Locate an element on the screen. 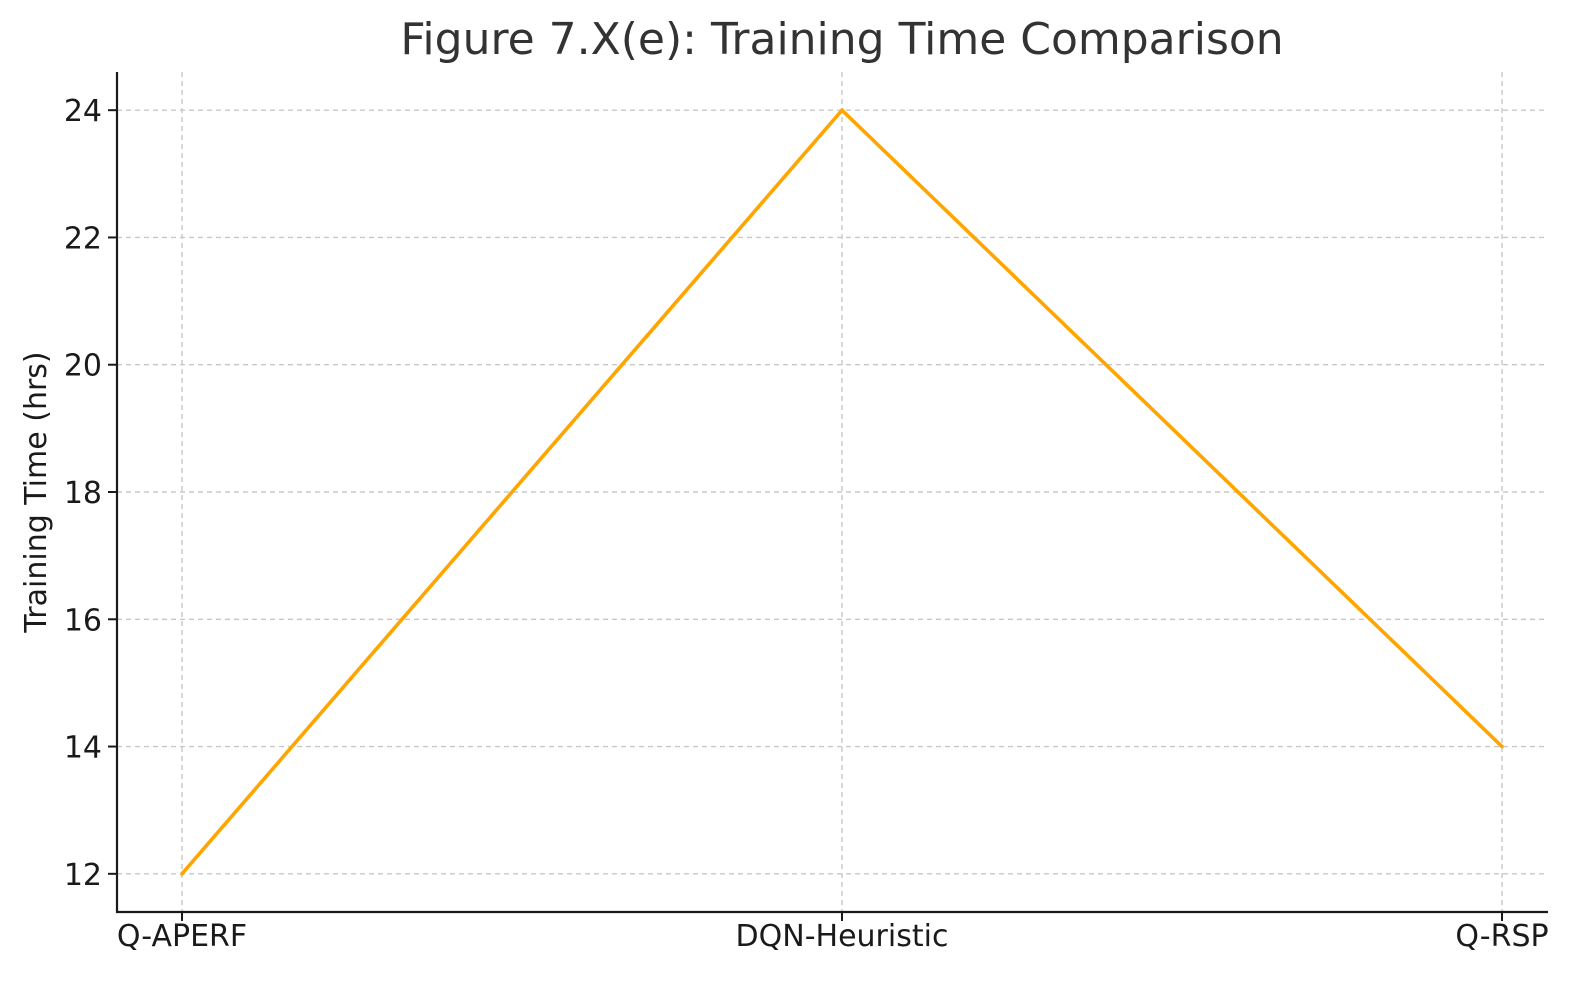 The width and height of the screenshot is (1580, 984). y-tick-label: 14 is located at coordinates (83, 748).